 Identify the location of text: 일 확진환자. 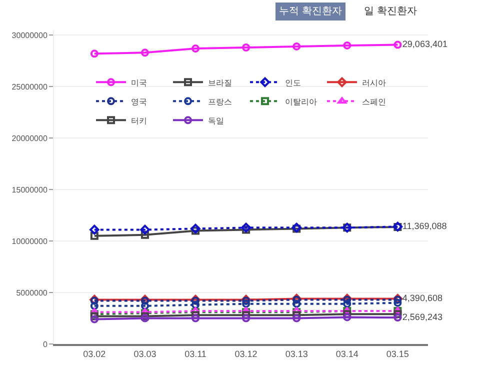
(391, 11).